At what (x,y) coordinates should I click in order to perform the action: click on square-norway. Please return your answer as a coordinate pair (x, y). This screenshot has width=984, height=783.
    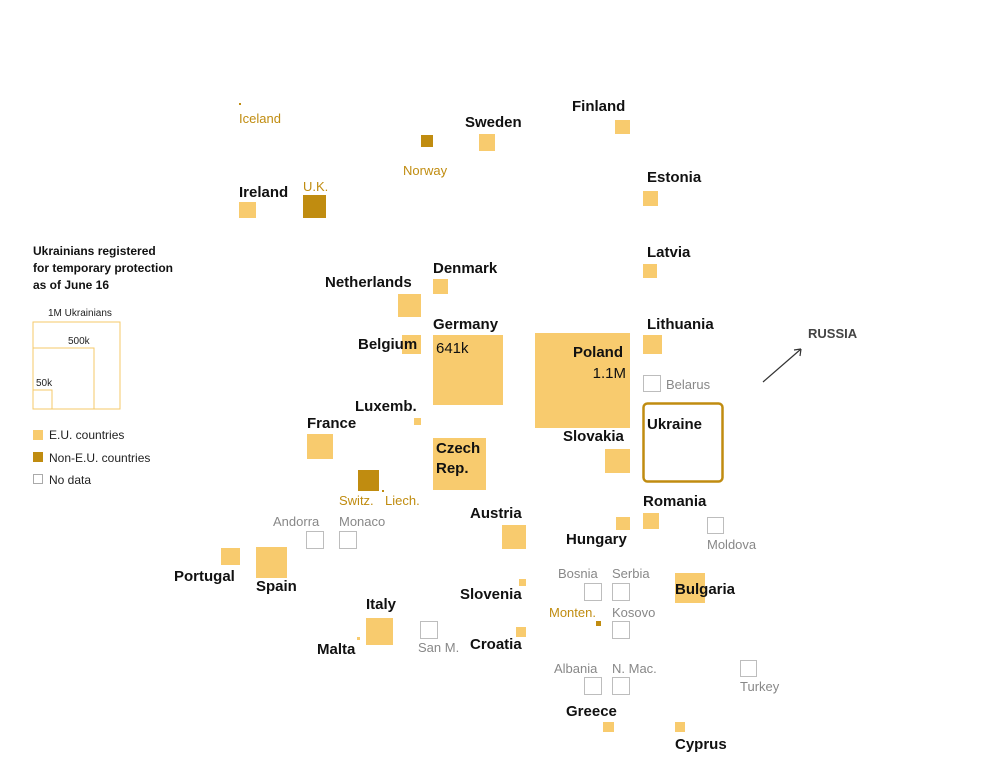
    Looking at the image, I should click on (427, 141).